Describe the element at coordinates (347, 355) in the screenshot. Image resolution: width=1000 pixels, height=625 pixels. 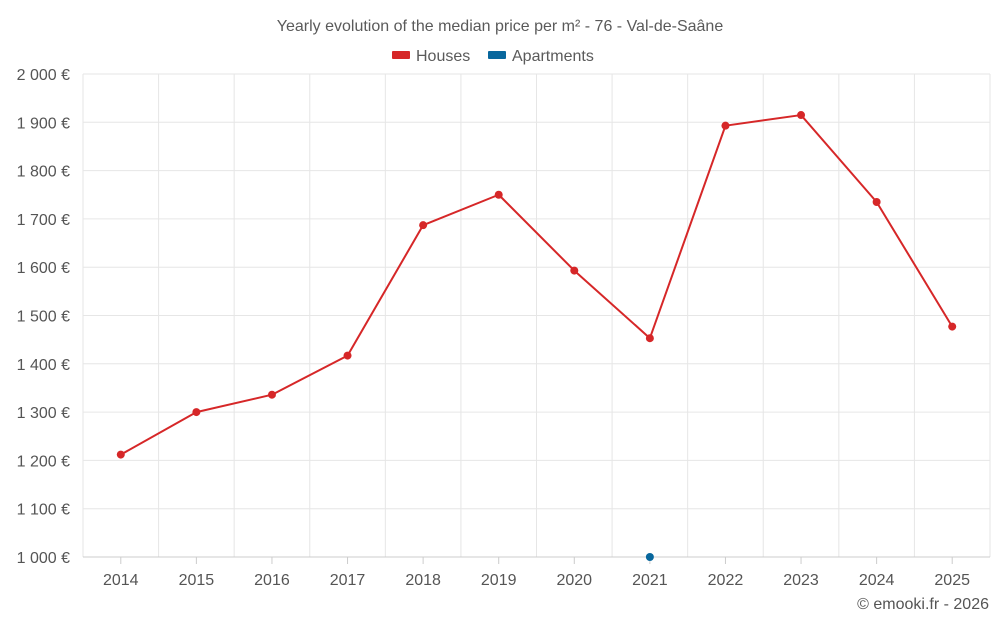
I see `data-point-houses-2017` at that location.